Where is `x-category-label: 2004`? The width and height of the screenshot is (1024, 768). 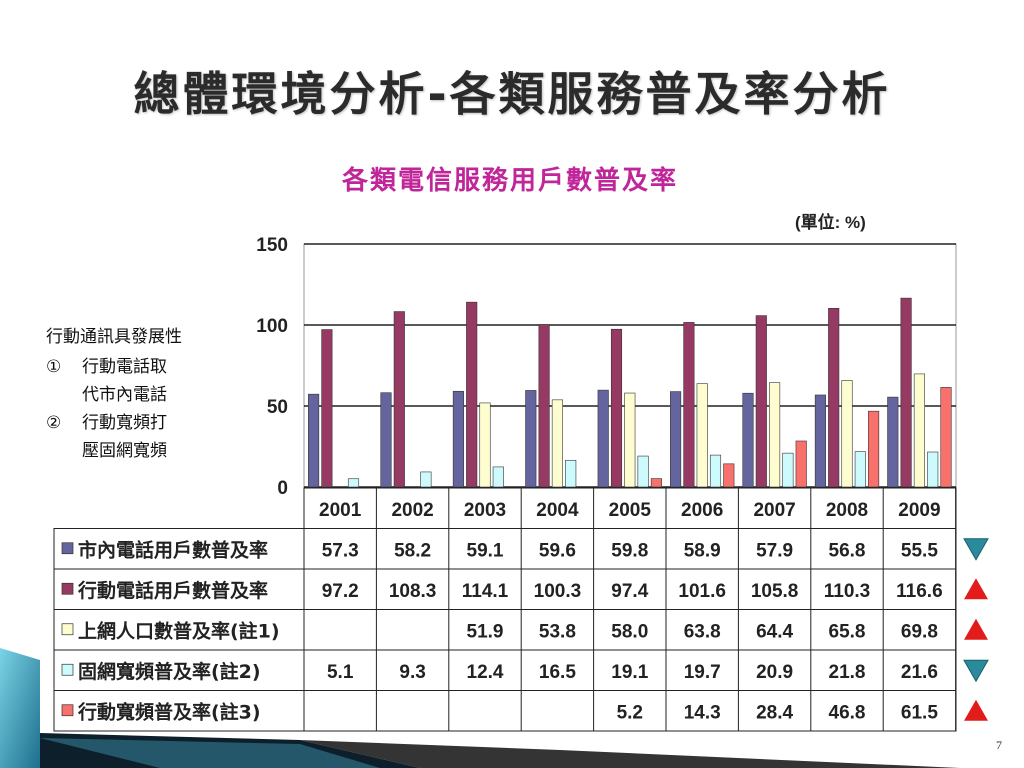
x-category-label: 2004 is located at coordinates (557, 510).